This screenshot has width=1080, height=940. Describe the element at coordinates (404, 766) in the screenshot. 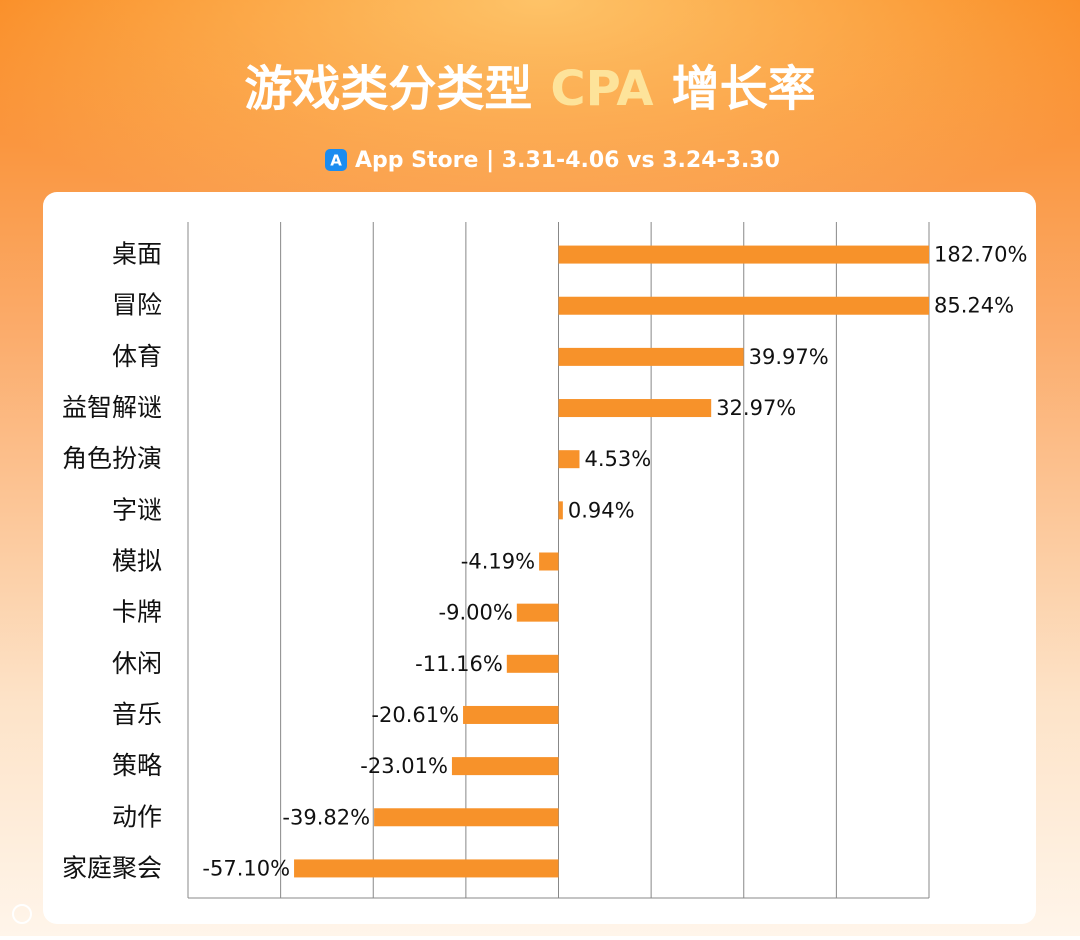

I see `value-label: -23.01%` at that location.